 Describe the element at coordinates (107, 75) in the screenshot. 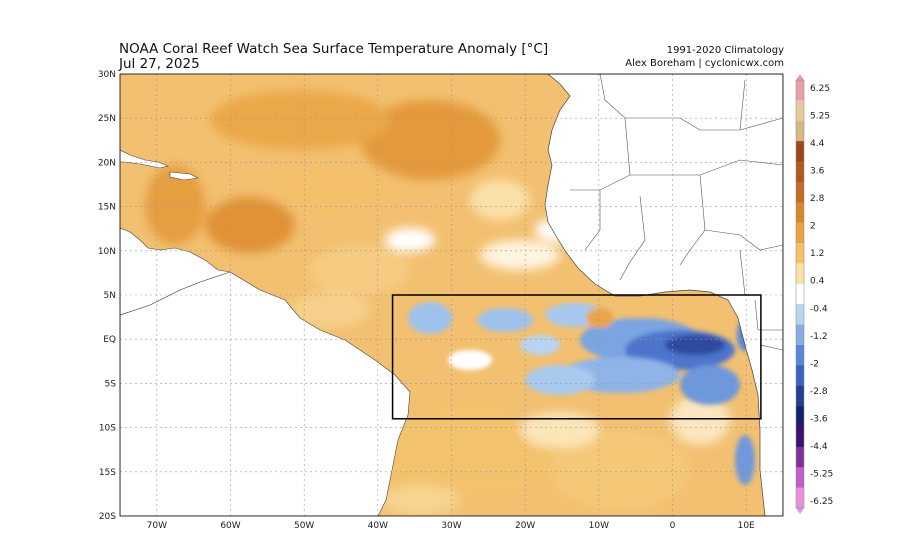

I see `lat-label-30N: 30N` at that location.